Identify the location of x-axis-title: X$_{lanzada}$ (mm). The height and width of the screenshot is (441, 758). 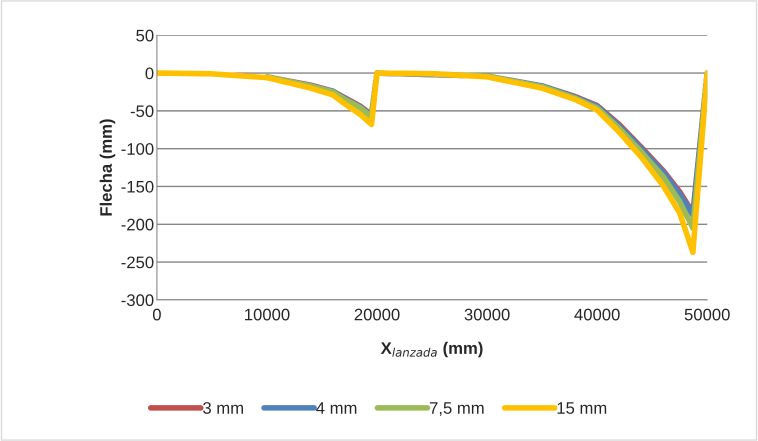
(431, 350).